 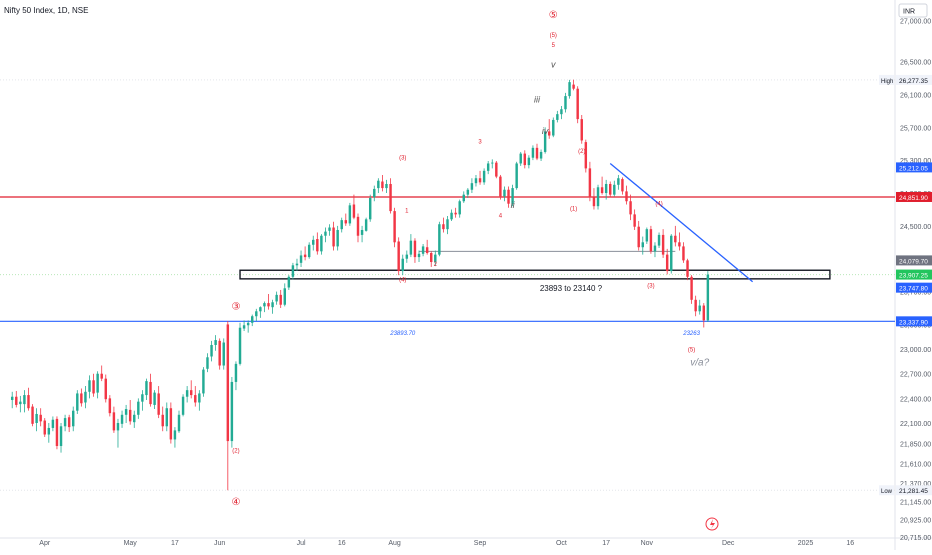 I want to click on y-tick-label: 23,000.00, so click(x=915, y=350).